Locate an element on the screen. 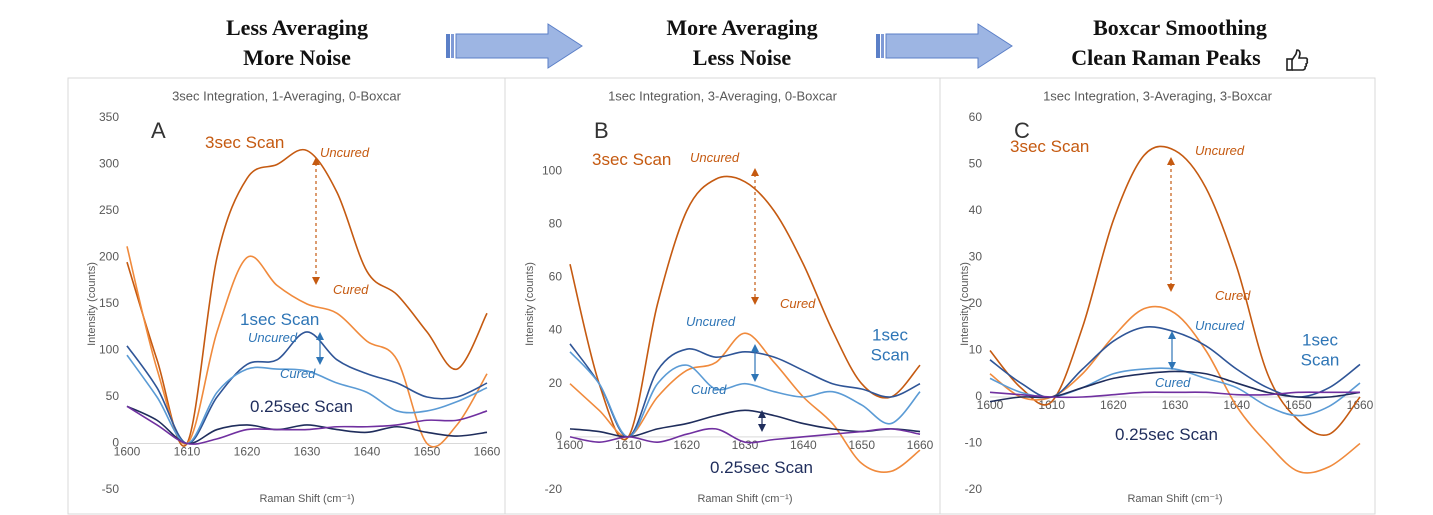 The height and width of the screenshot is (515, 1433). chart-title: 3sec Integration, 1-Averaging, 0-Boxcar is located at coordinates (287, 95).